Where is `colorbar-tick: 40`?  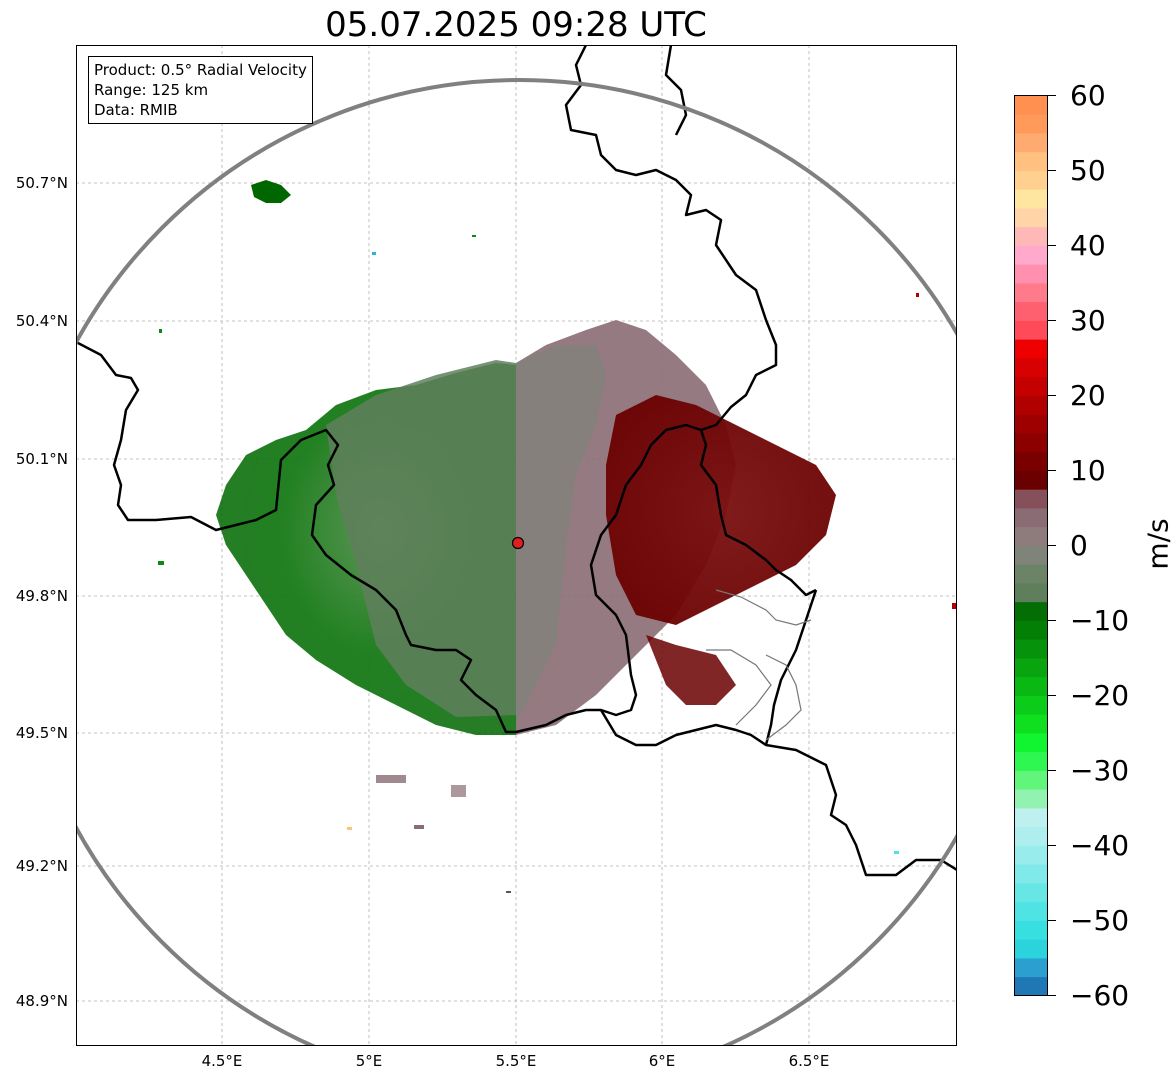 colorbar-tick: 40 is located at coordinates (1088, 245).